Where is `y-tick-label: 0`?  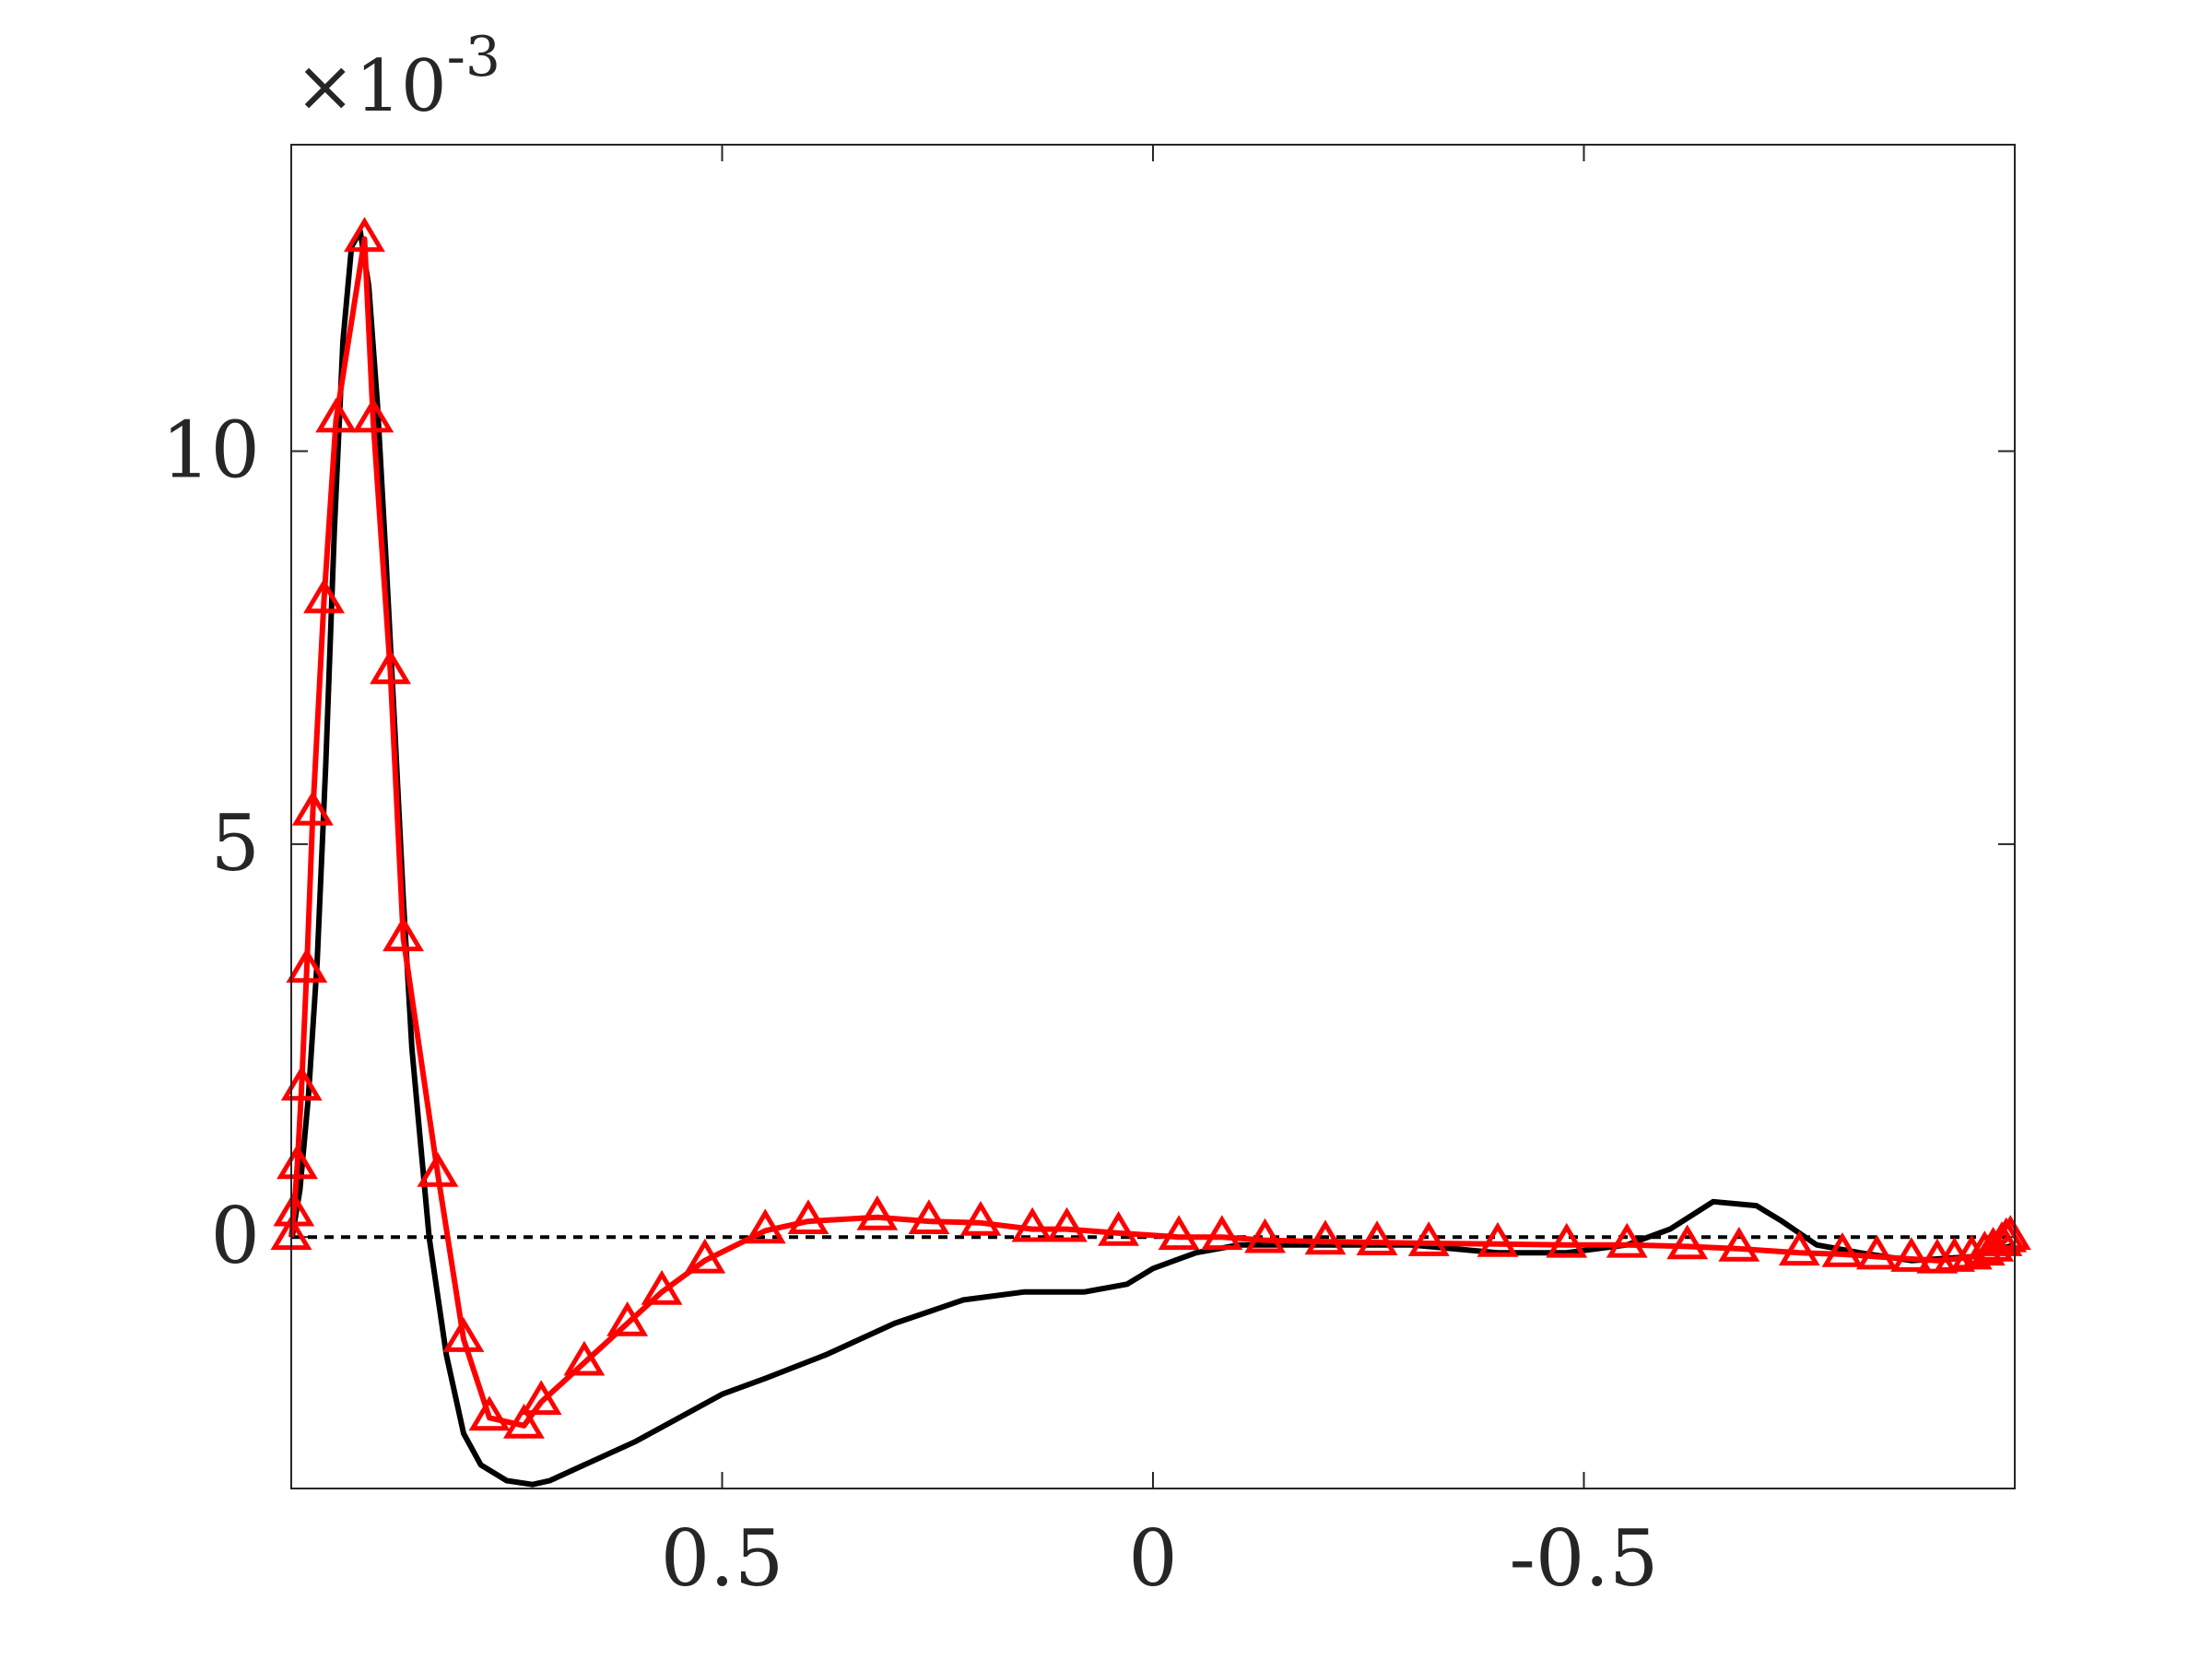 y-tick-label: 0 is located at coordinates (235, 1236).